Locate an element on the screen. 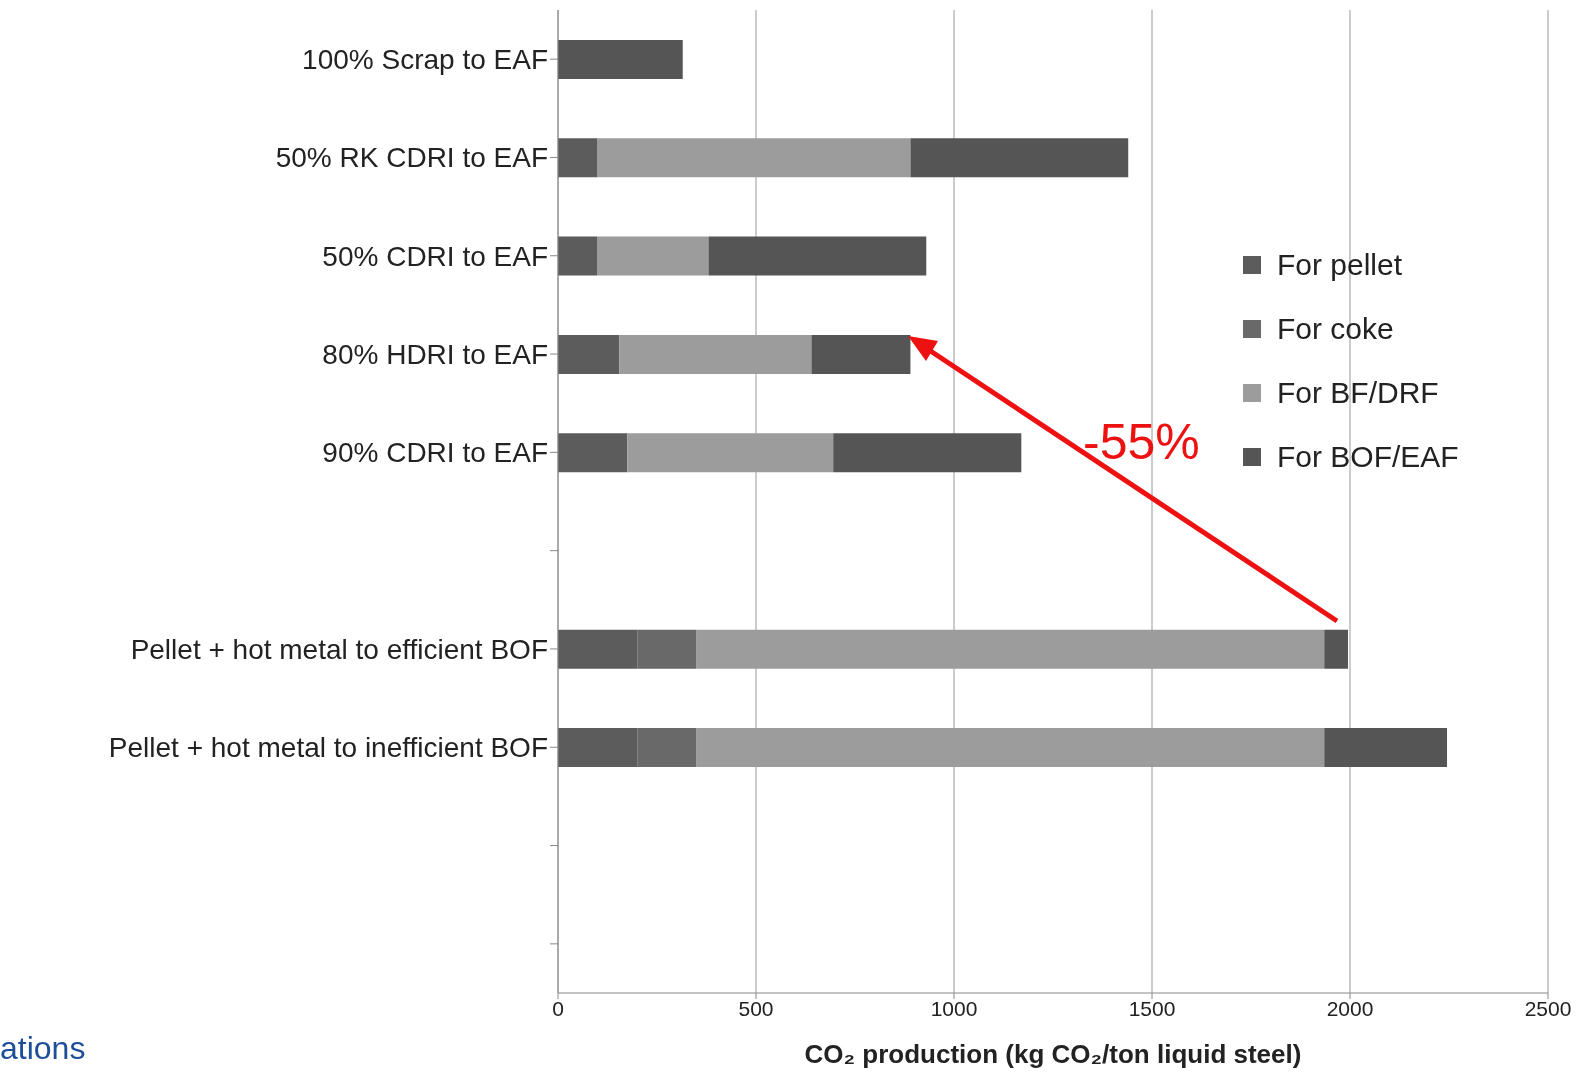 This screenshot has height=1086, width=1580. text: ations is located at coordinates (43, 1048).